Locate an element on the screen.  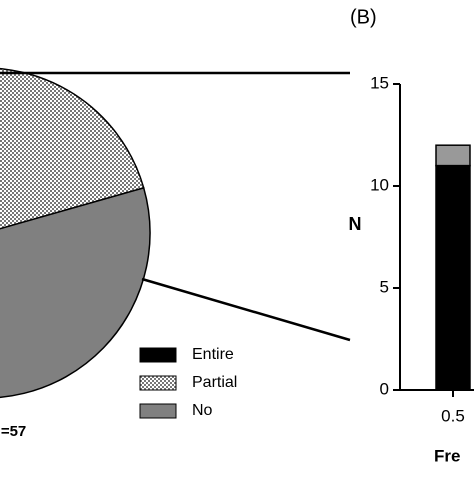
y-tick-label: 5 is located at coordinates (384, 286).